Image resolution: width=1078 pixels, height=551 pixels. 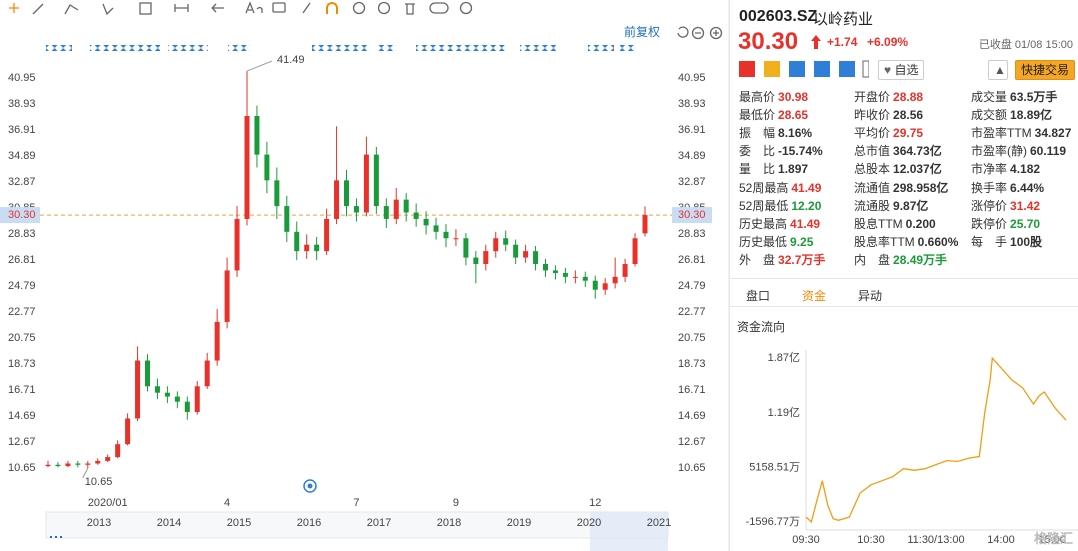 What do you see at coordinates (781, 150) in the screenshot?
I see `stat: 委 比 -15.74%` at bounding box center [781, 150].